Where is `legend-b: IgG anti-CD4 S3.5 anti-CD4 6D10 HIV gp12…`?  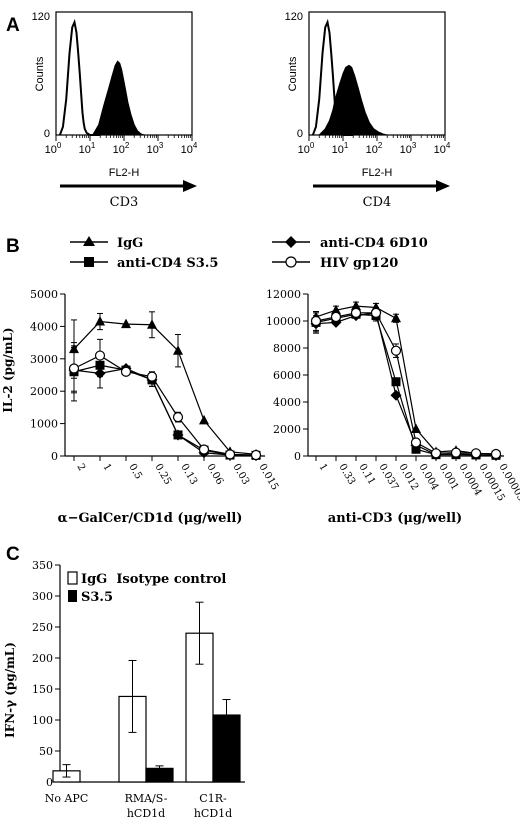 legend-b: IgG anti-CD4 S3.5 anti-CD4 6D10 HIV gp12… is located at coordinates (249, 253).